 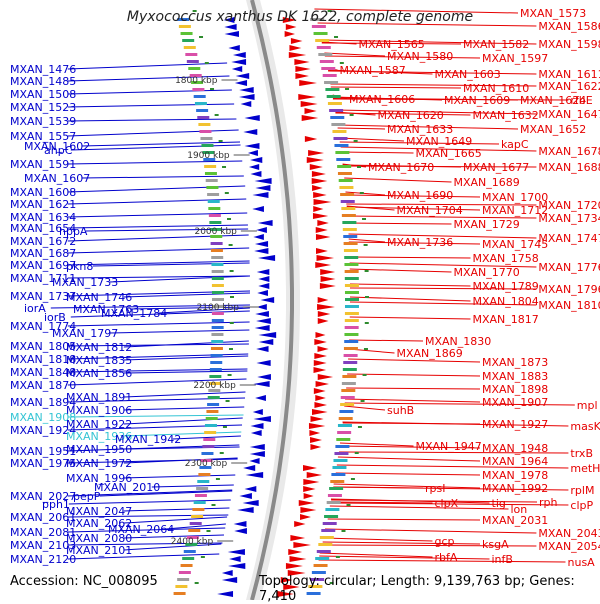 What do you see at coordinates (99, 449) in the screenshot?
I see `left-gene-label: MXAN_1950` at bounding box center [99, 449].